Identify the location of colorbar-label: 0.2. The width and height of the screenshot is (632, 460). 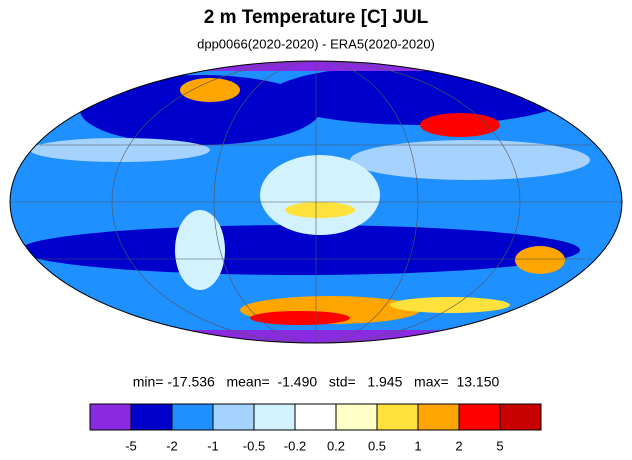
(336, 445).